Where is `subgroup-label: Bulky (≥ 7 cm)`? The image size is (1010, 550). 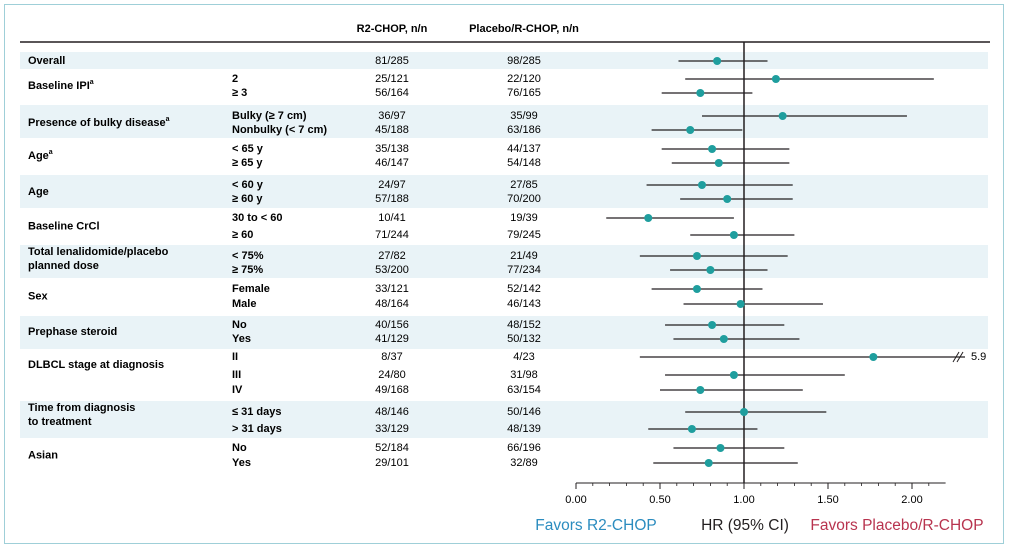
subgroup-label: Bulky (≥ 7 cm) is located at coordinates (269, 116).